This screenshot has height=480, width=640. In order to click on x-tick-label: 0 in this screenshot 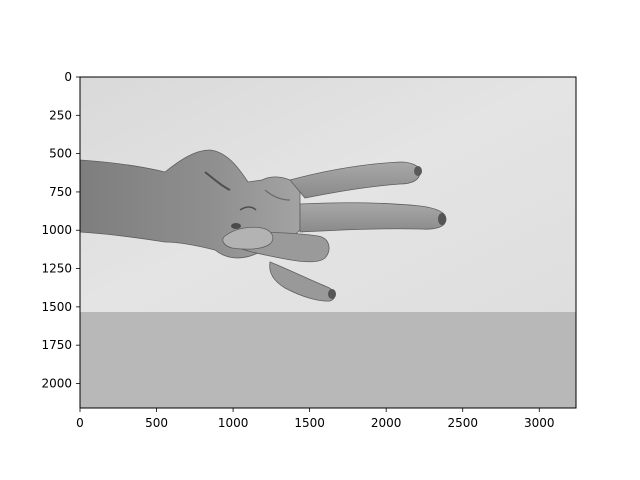, I will do `click(80, 423)`.